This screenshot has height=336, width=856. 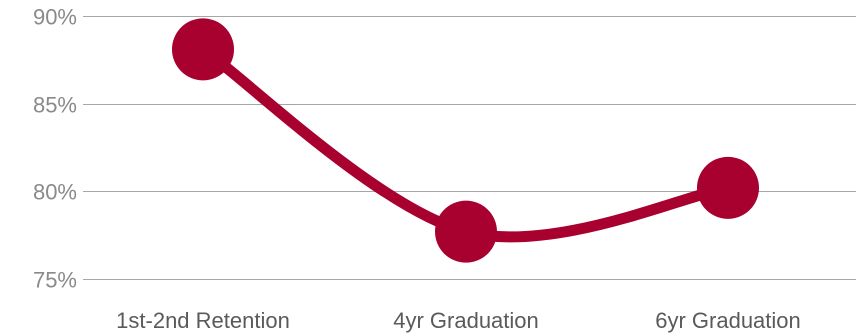 I want to click on y-axis-ticks: 90% 85% 80% 75%, so click(x=55, y=149).